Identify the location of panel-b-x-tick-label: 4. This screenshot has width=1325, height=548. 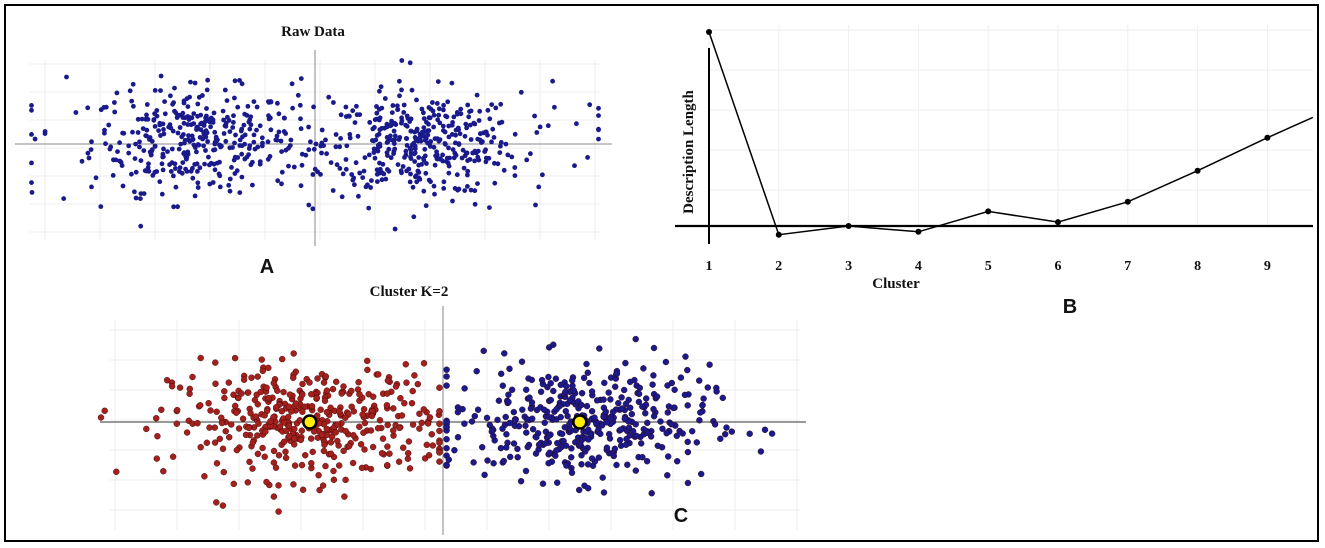
(918, 266).